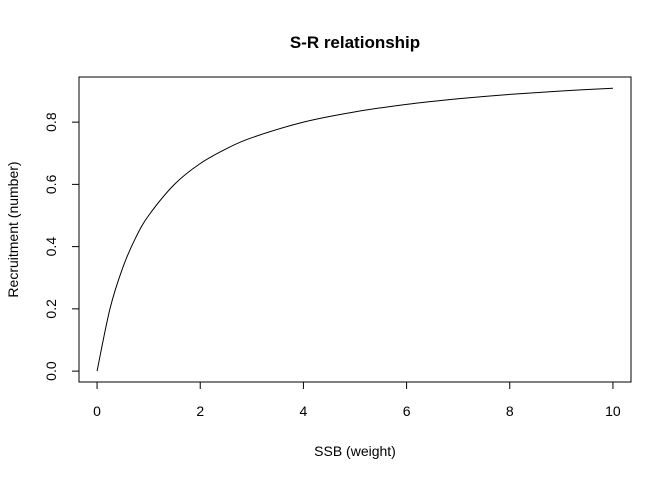 The width and height of the screenshot is (672, 480). I want to click on x-tick-label: 10, so click(613, 411).